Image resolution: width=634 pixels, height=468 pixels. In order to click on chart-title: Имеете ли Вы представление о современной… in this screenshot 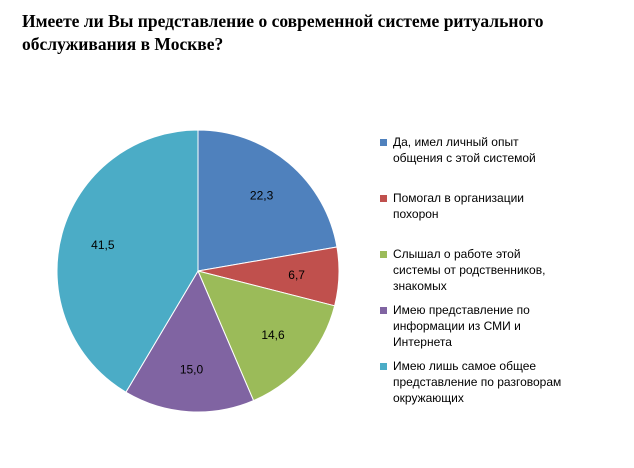, I will do `click(283, 32)`.